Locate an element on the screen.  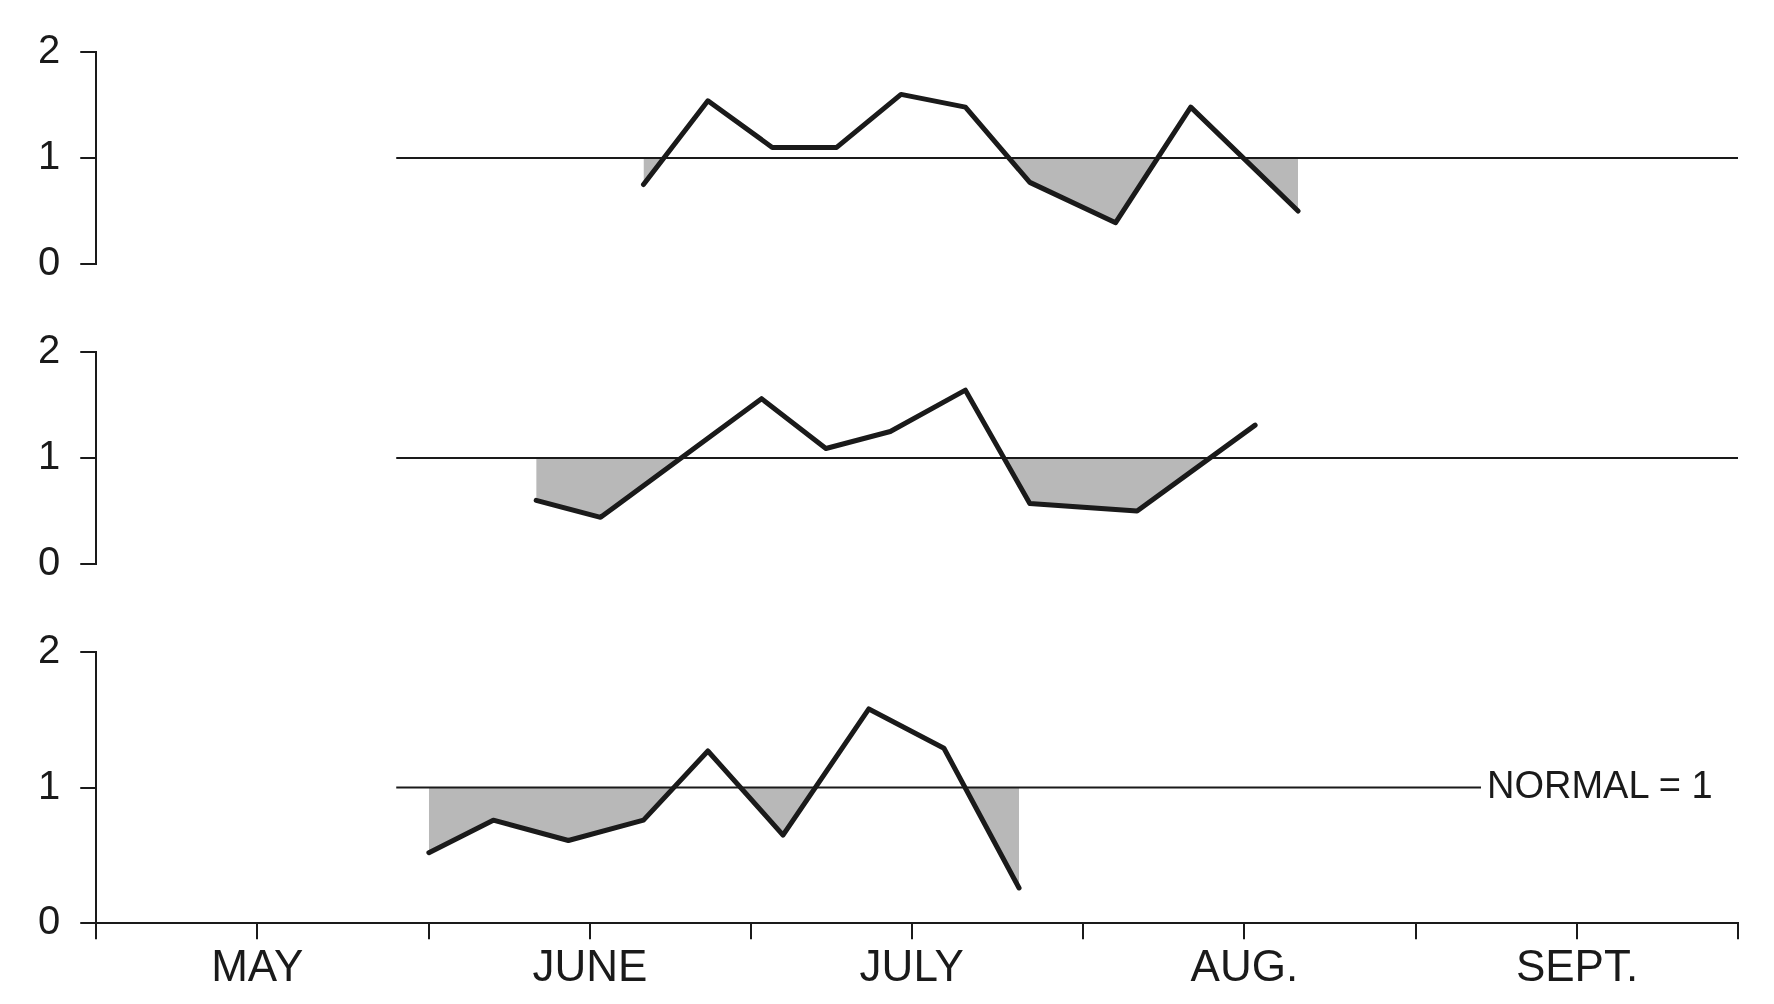
x-tick-label: JULY is located at coordinates (911, 965).